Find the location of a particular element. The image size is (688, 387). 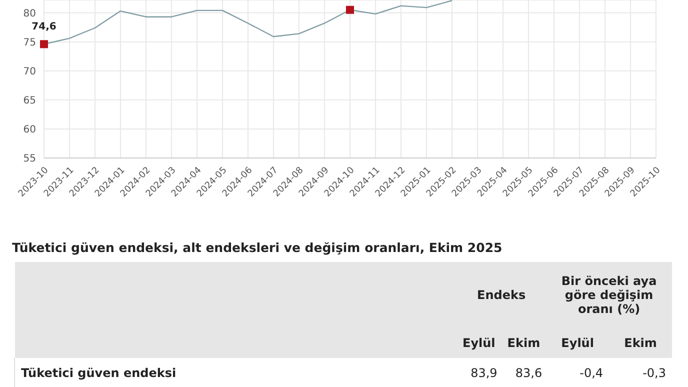

data-label: 74,6 is located at coordinates (44, 27).